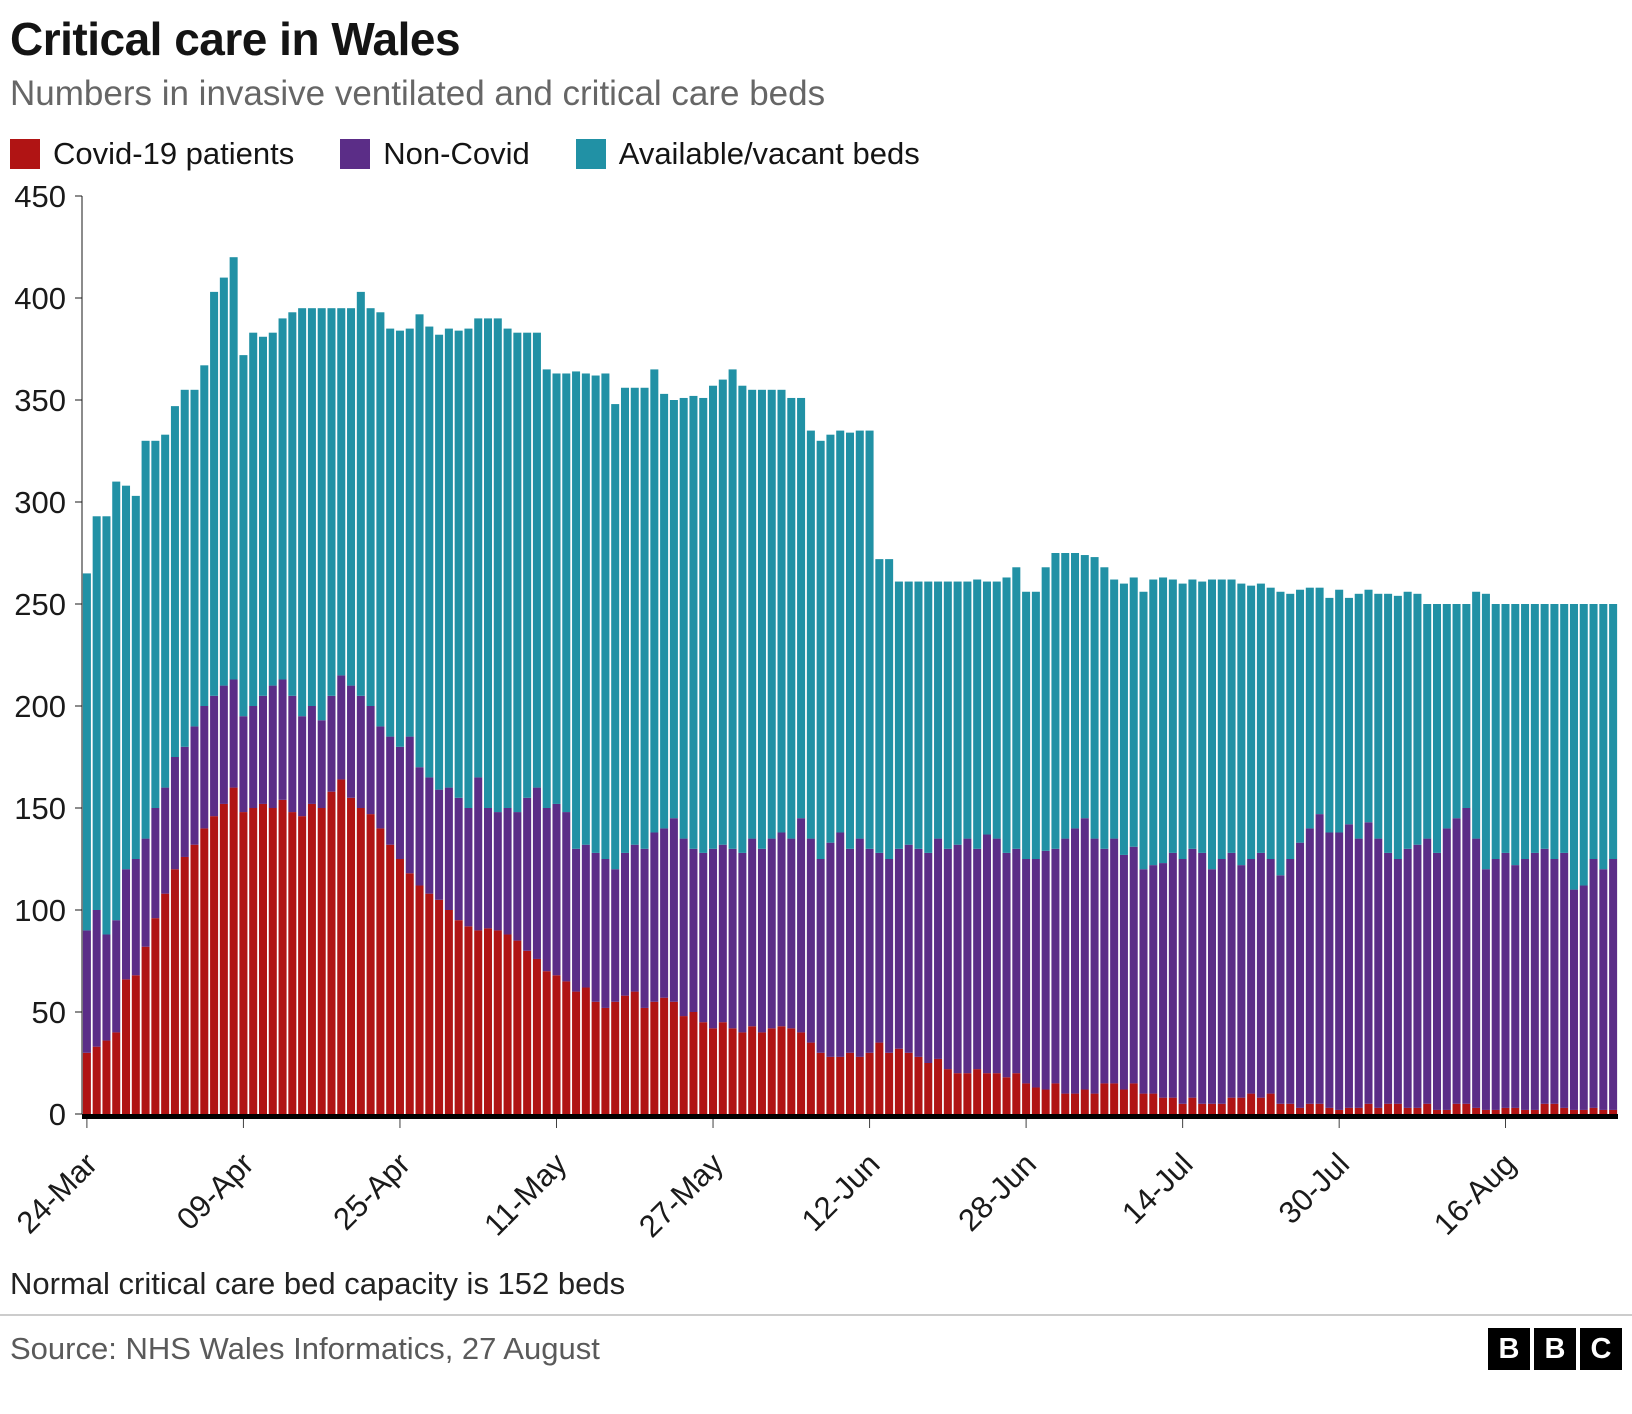  What do you see at coordinates (1509, 1349) in the screenshot?
I see `bbc-logo-letter: B` at bounding box center [1509, 1349].